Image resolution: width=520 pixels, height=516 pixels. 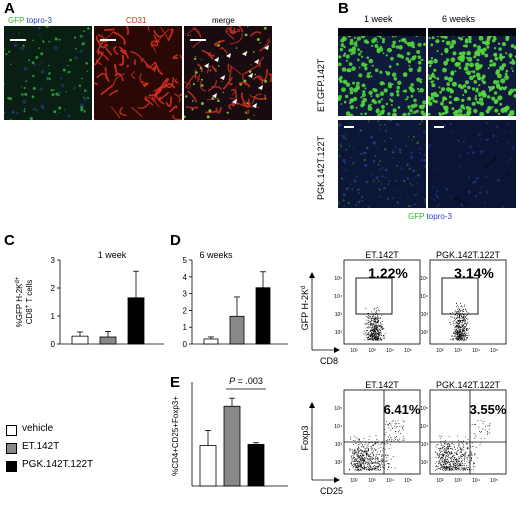 I want to click on y-tick-label: 3, so click(x=53, y=260).